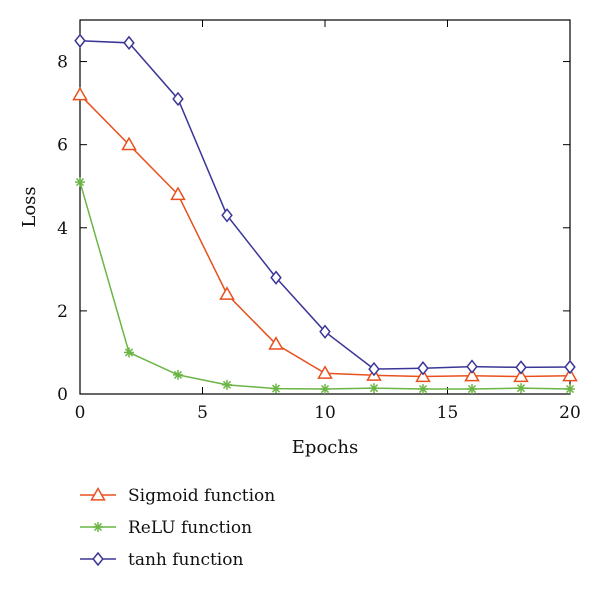 Image resolution: width=600 pixels, height=591 pixels. What do you see at coordinates (62, 146) in the screenshot?
I see `y-tick-label: 6` at bounding box center [62, 146].